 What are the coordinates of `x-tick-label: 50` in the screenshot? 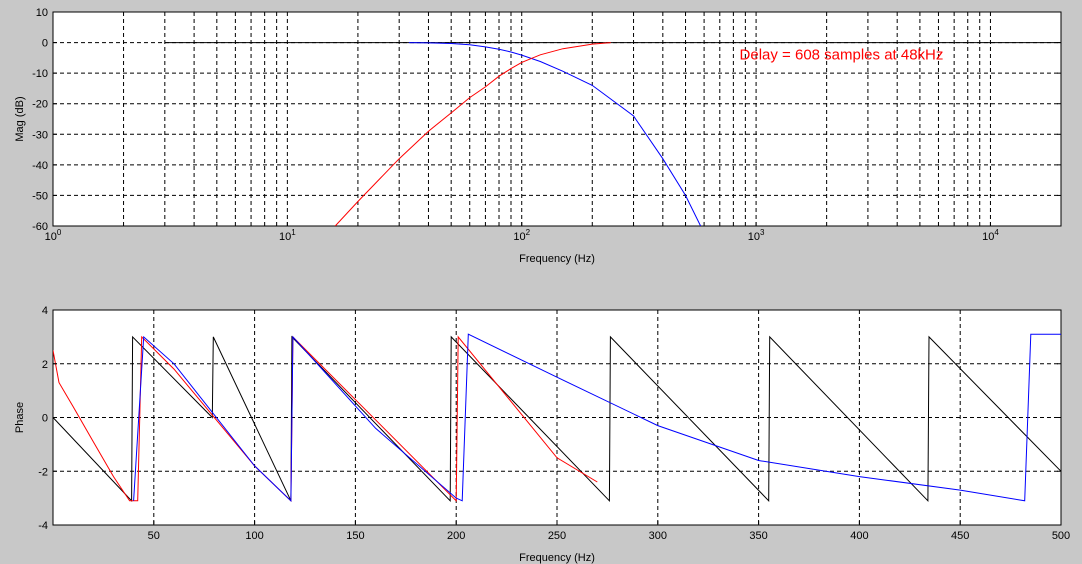 It's located at (154, 536).